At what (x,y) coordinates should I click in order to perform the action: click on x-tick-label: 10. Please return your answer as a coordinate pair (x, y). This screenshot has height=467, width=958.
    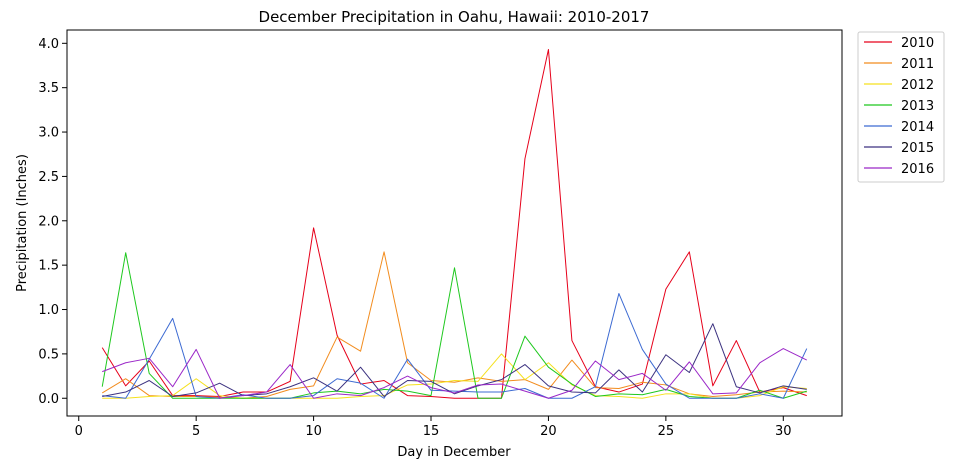
    Looking at the image, I should click on (313, 431).